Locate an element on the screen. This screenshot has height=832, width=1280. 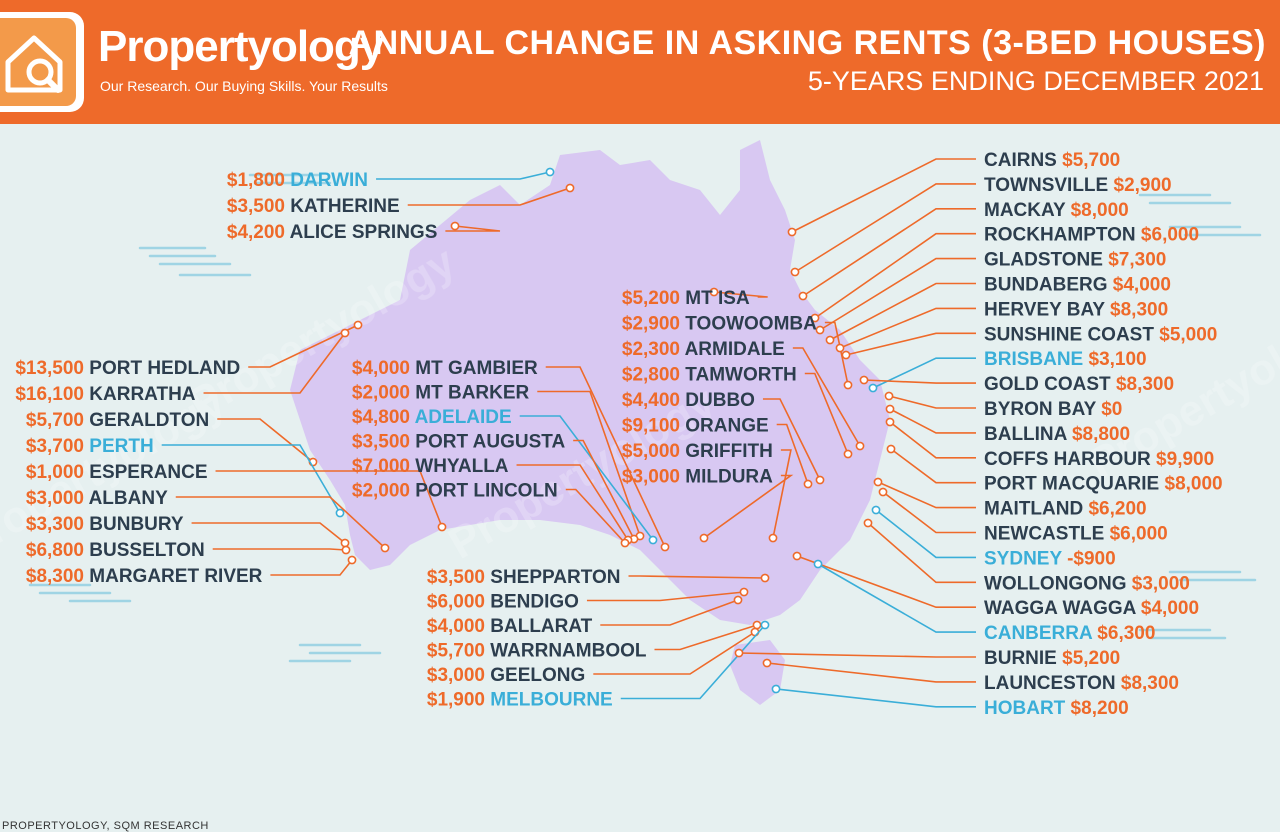
city-name: PERTH is located at coordinates (119, 446).